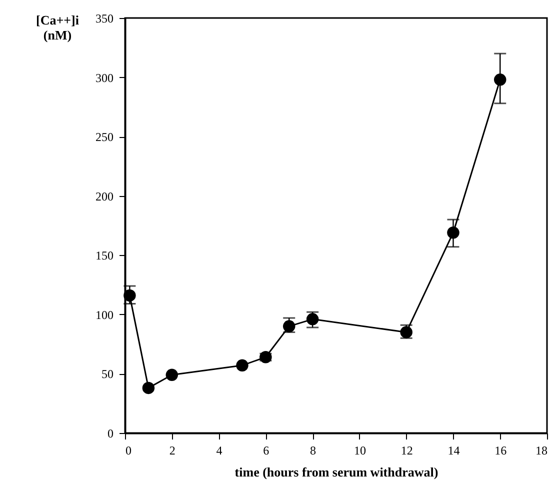 Image resolution: width=550 pixels, height=490 pixels. I want to click on x-tick-label: 10, so click(360, 451).